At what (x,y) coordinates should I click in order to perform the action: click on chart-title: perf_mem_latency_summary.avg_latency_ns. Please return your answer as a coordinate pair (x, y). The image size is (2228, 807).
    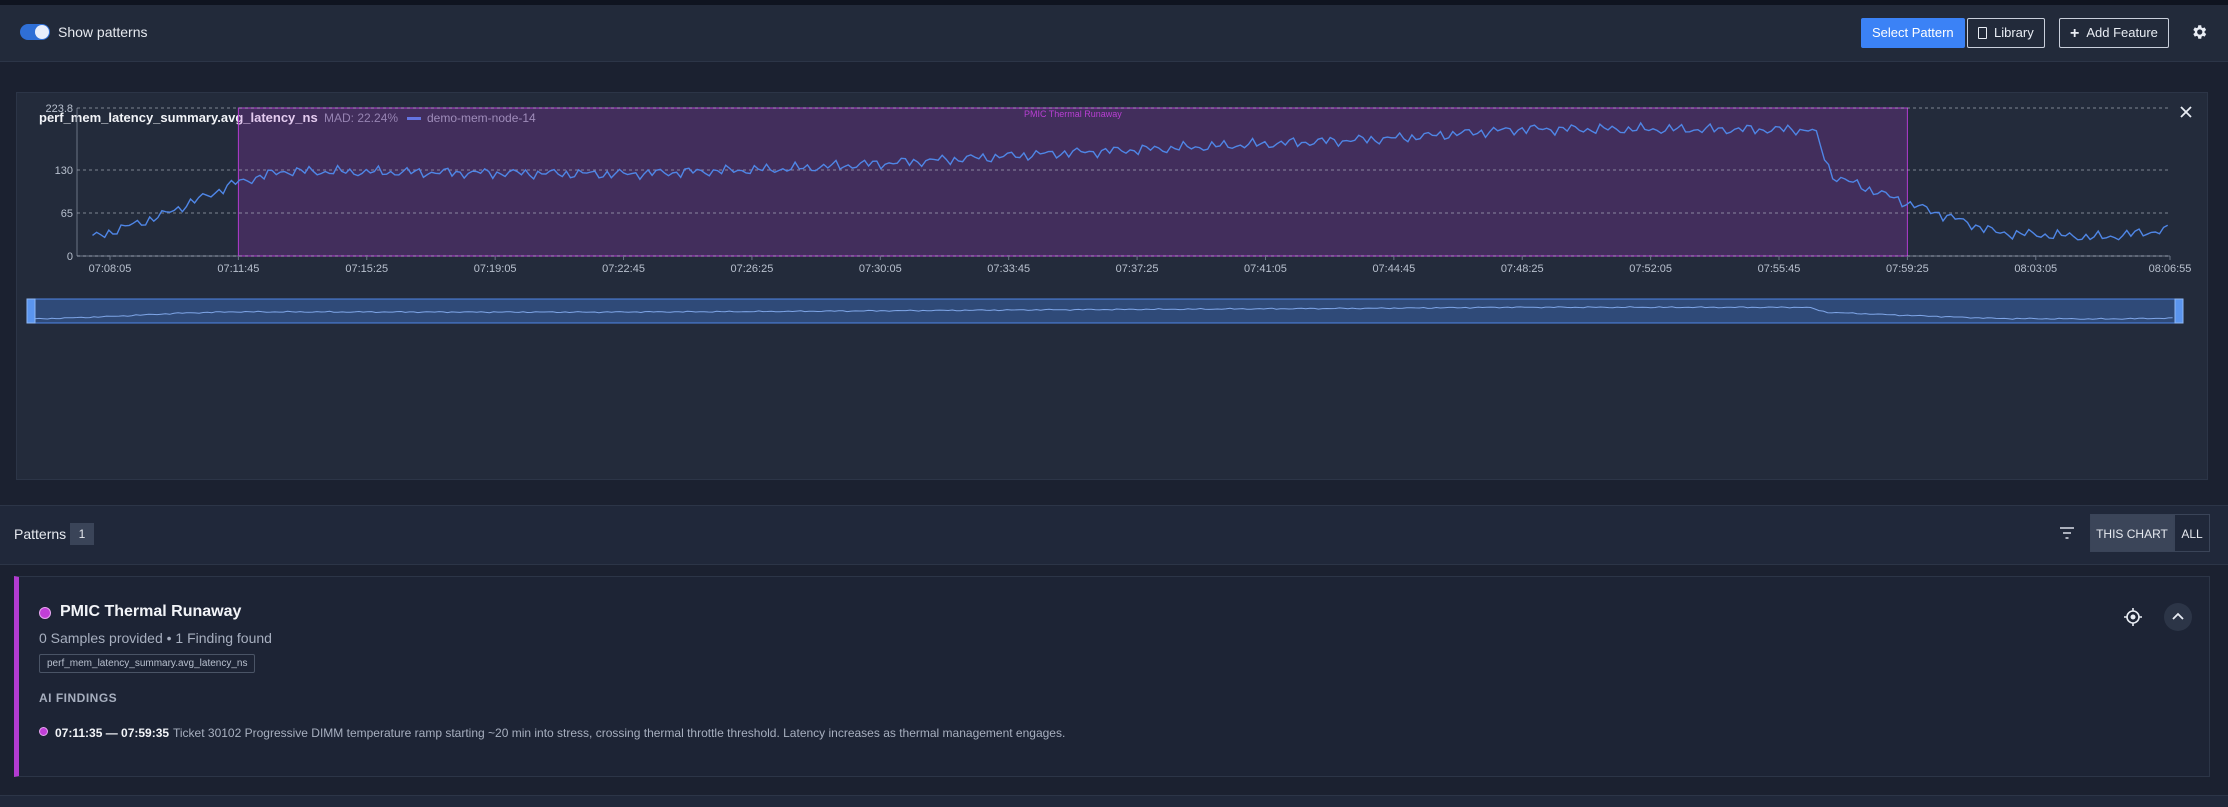
    Looking at the image, I should click on (178, 117).